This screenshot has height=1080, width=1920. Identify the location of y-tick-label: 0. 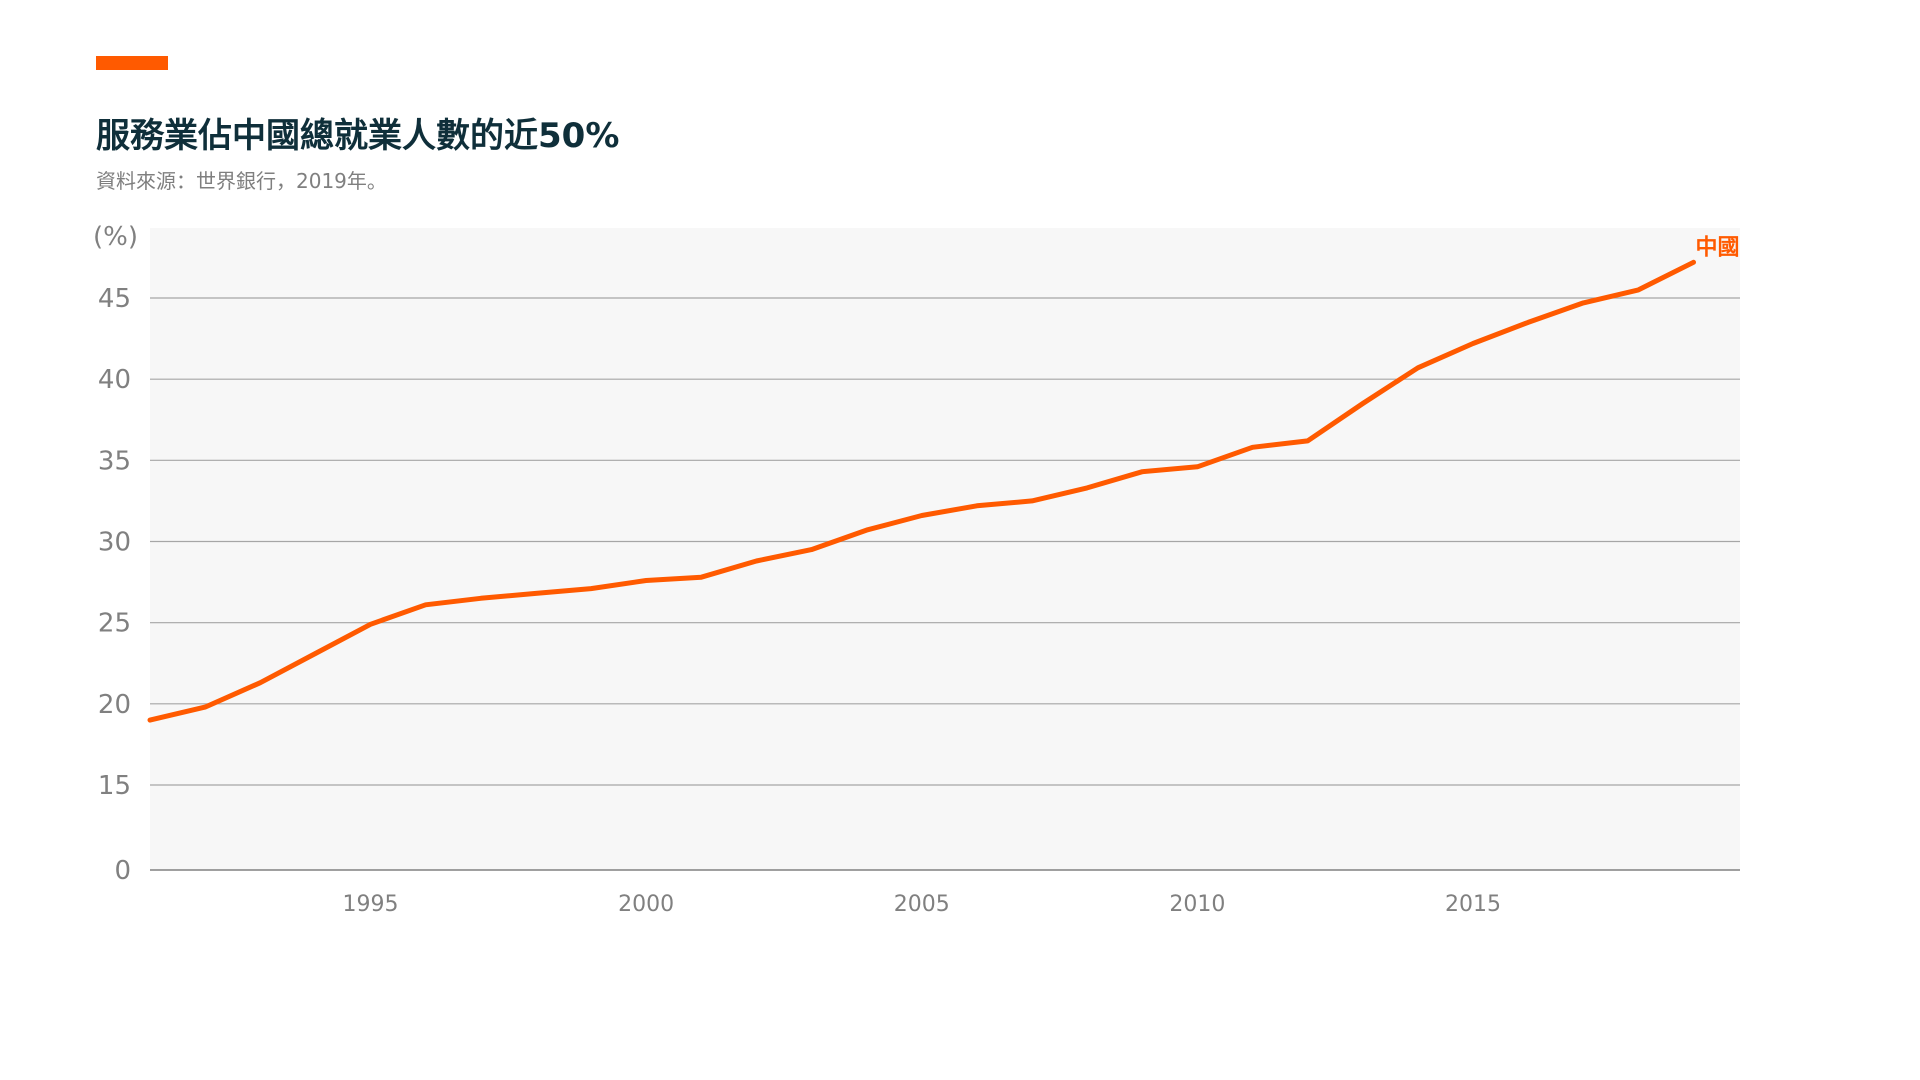
(122, 871).